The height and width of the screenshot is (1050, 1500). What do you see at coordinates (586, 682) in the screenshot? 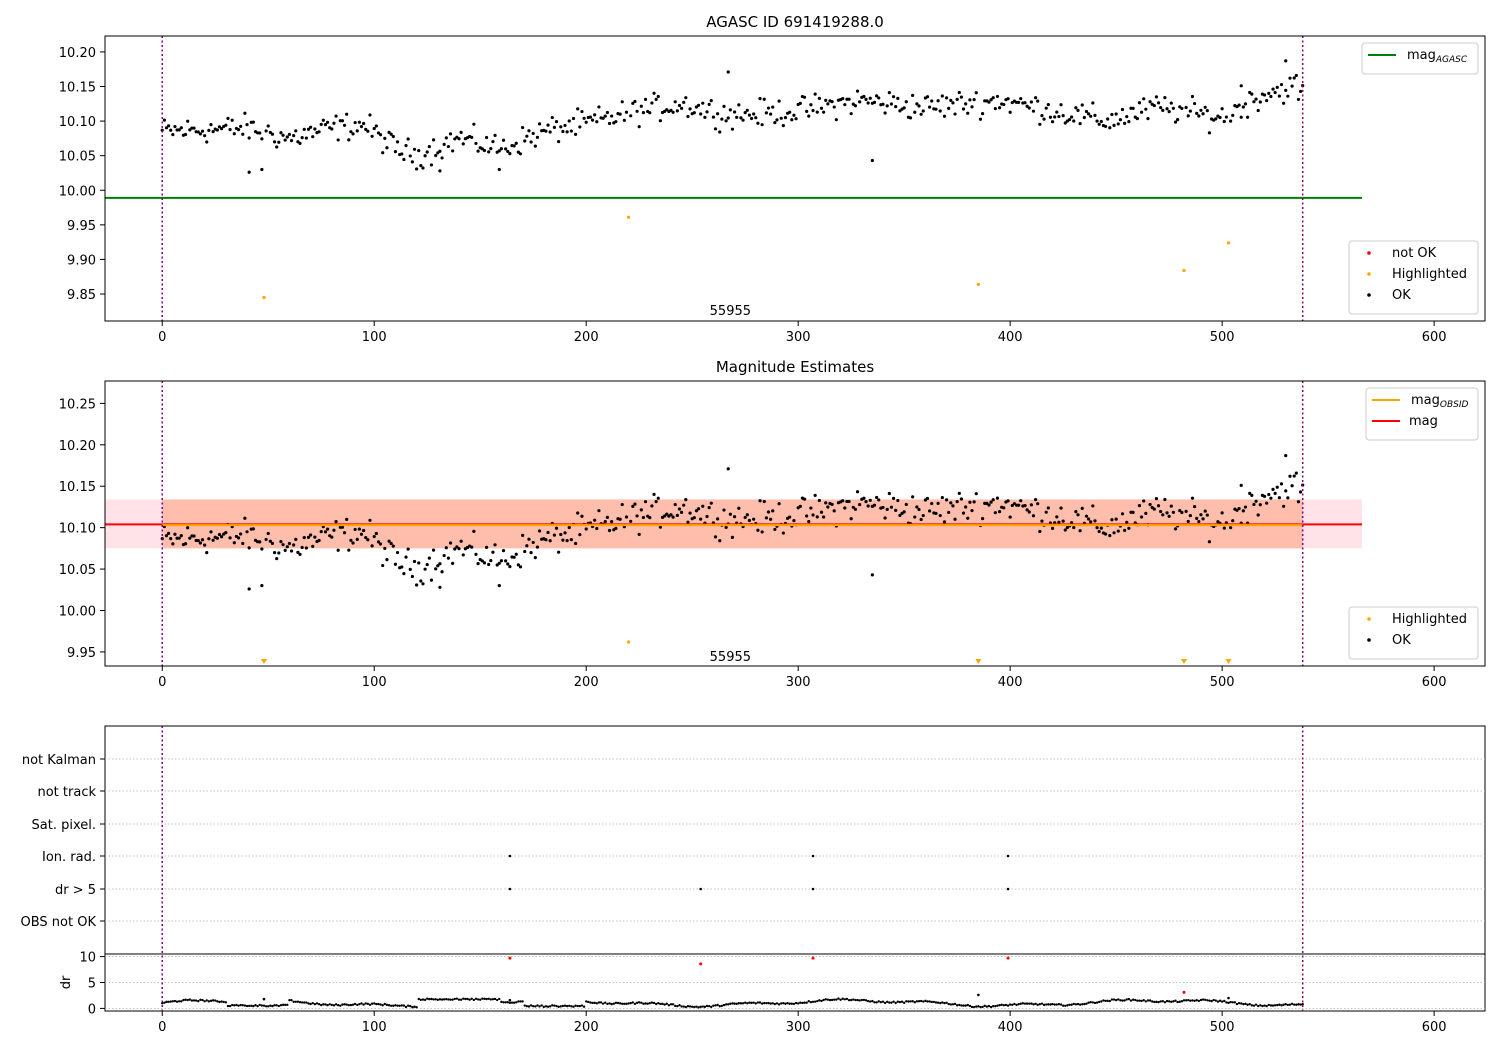
I see `x-tick-label: 200` at bounding box center [586, 682].